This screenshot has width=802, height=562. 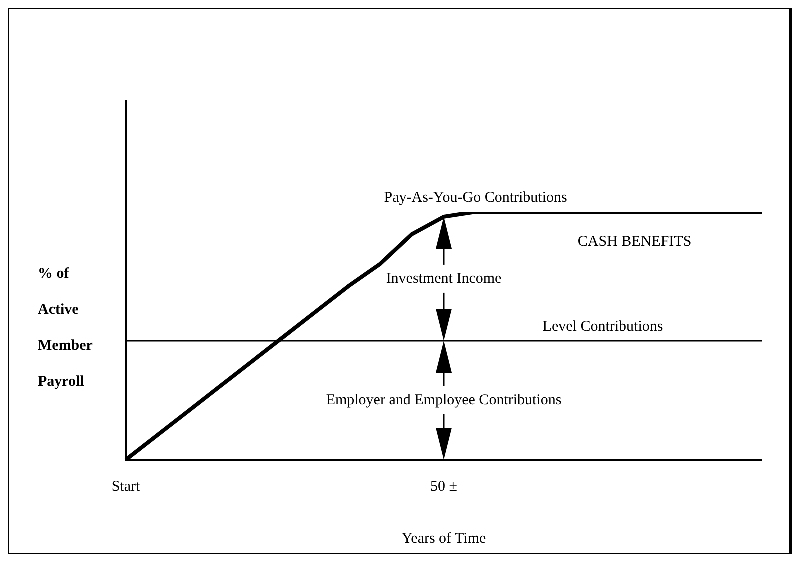 What do you see at coordinates (444, 400) in the screenshot?
I see `annotation: Employer and Employee Contributions` at bounding box center [444, 400].